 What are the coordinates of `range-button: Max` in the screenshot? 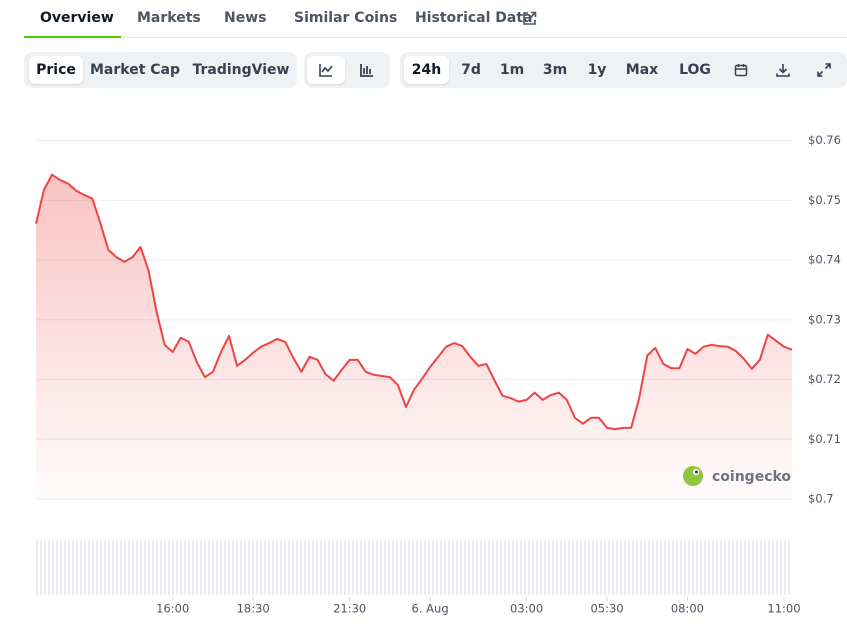 It's located at (642, 70).